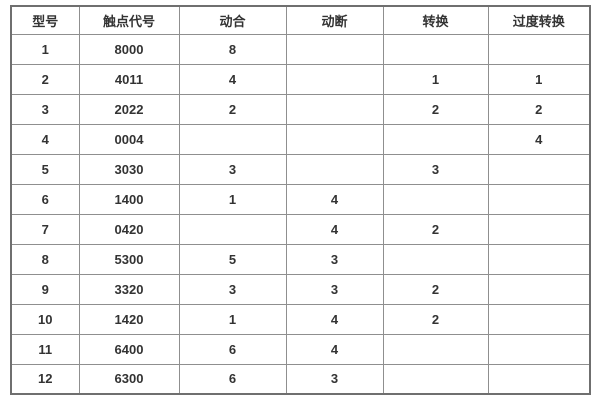 The image size is (600, 400). What do you see at coordinates (129, 229) in the screenshot?
I see `table-cell: 0420` at bounding box center [129, 229].